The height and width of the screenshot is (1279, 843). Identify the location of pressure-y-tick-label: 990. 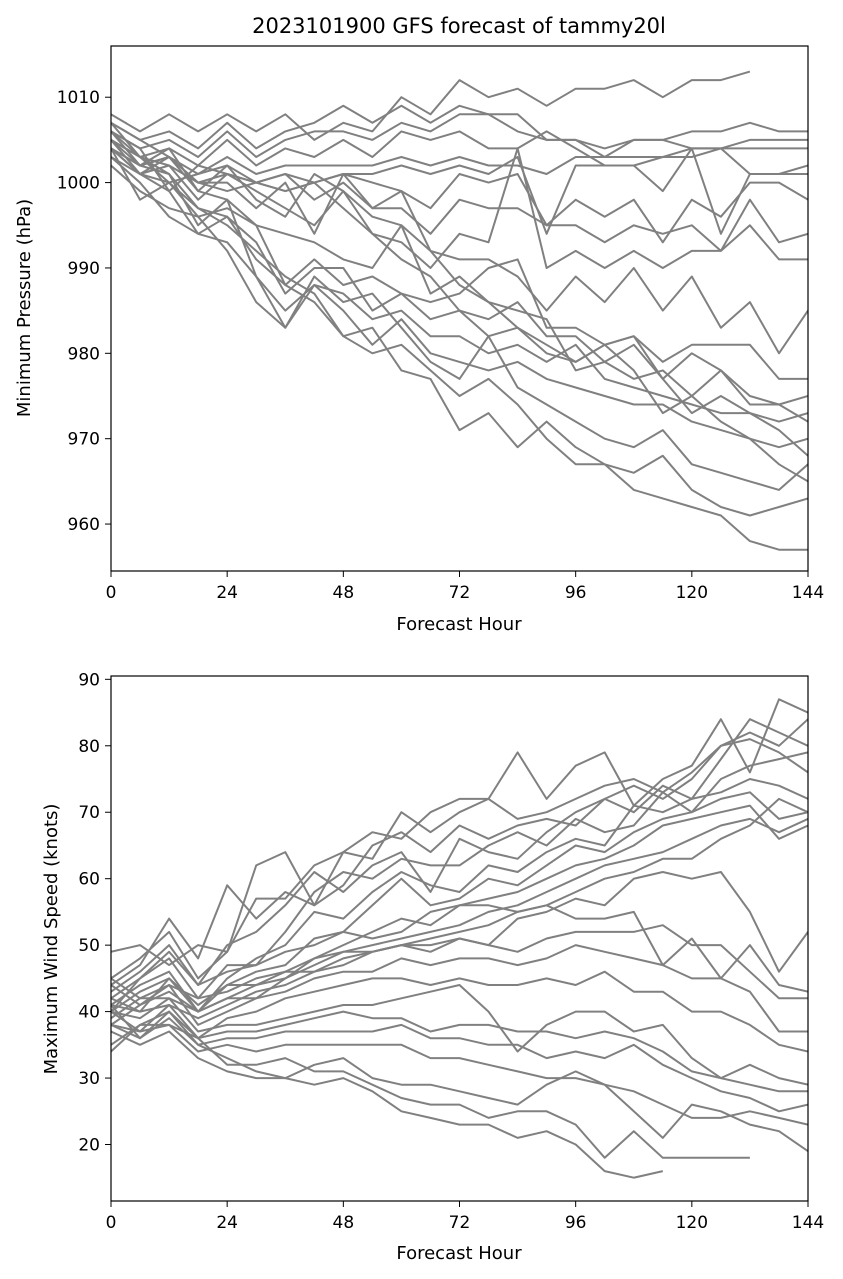
(84, 269).